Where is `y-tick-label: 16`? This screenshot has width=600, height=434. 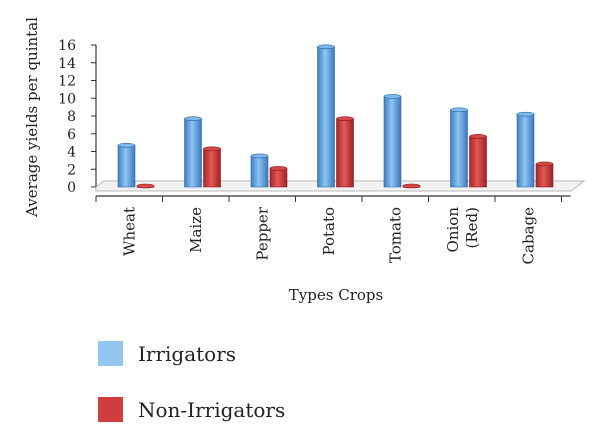 y-tick-label: 16 is located at coordinates (67, 46).